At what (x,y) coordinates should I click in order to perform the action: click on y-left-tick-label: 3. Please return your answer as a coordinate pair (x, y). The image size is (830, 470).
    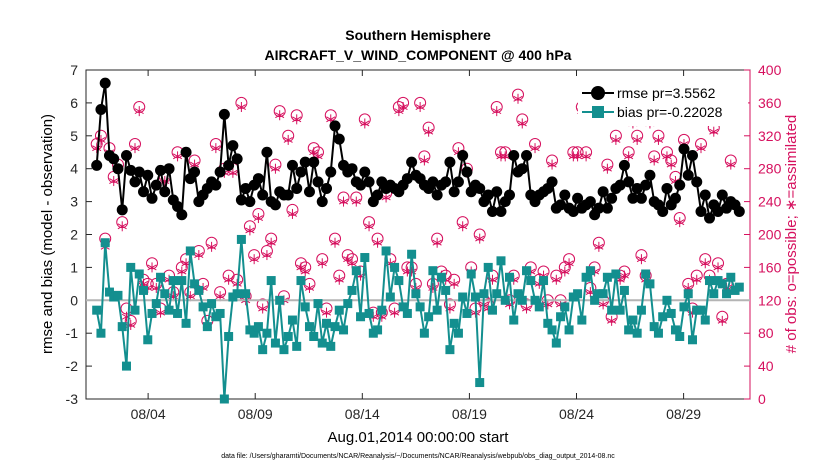
    Looking at the image, I should click on (74, 202).